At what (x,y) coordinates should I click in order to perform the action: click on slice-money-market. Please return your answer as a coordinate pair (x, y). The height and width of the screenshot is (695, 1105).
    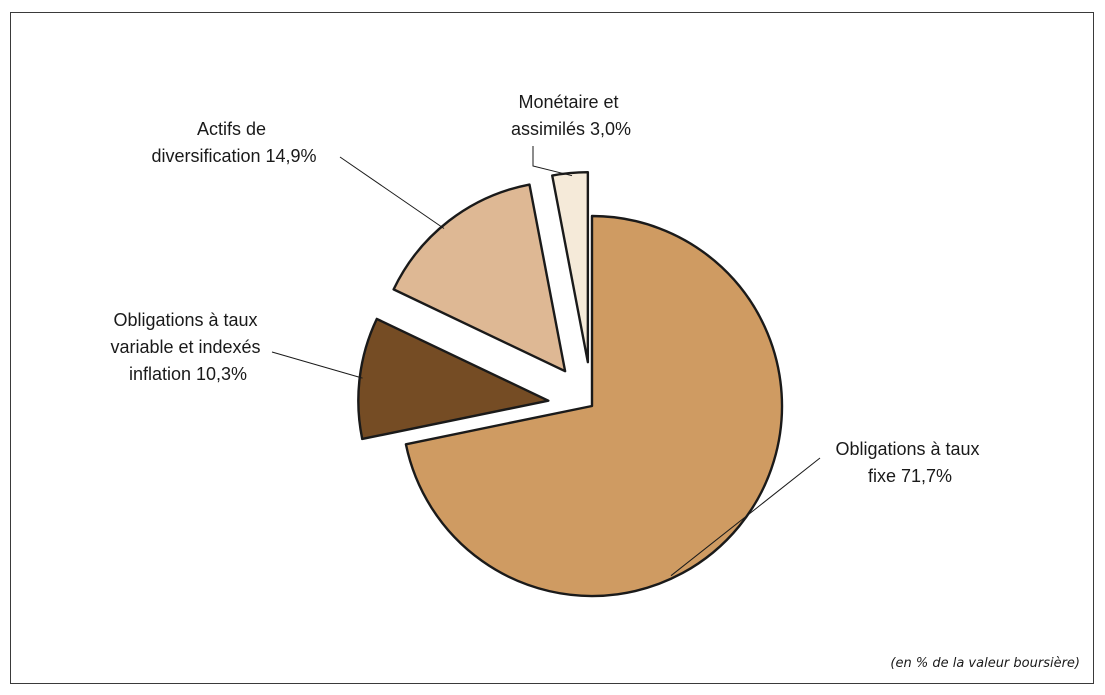
    Looking at the image, I should click on (570, 267).